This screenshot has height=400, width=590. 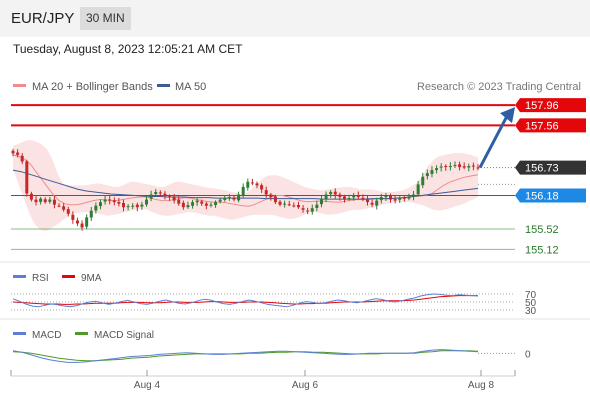 What do you see at coordinates (19, 85) in the screenshot?
I see `ma20-legend-swatch` at bounding box center [19, 85].